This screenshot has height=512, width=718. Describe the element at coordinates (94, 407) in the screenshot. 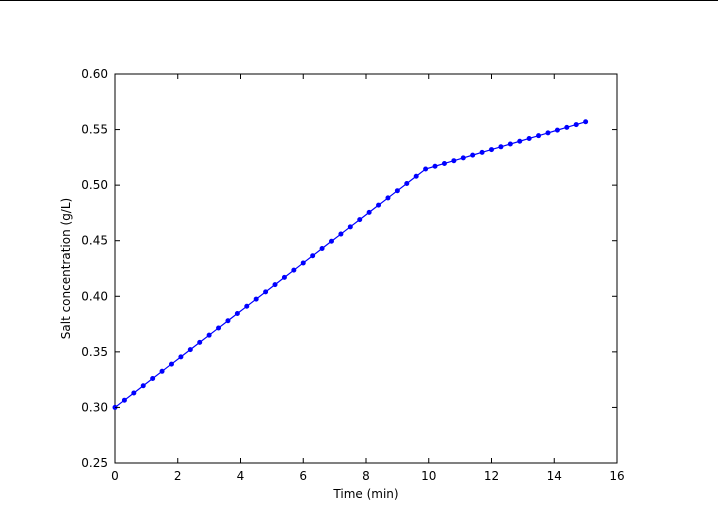

I see `y-tick-label: 0.30` at that location.